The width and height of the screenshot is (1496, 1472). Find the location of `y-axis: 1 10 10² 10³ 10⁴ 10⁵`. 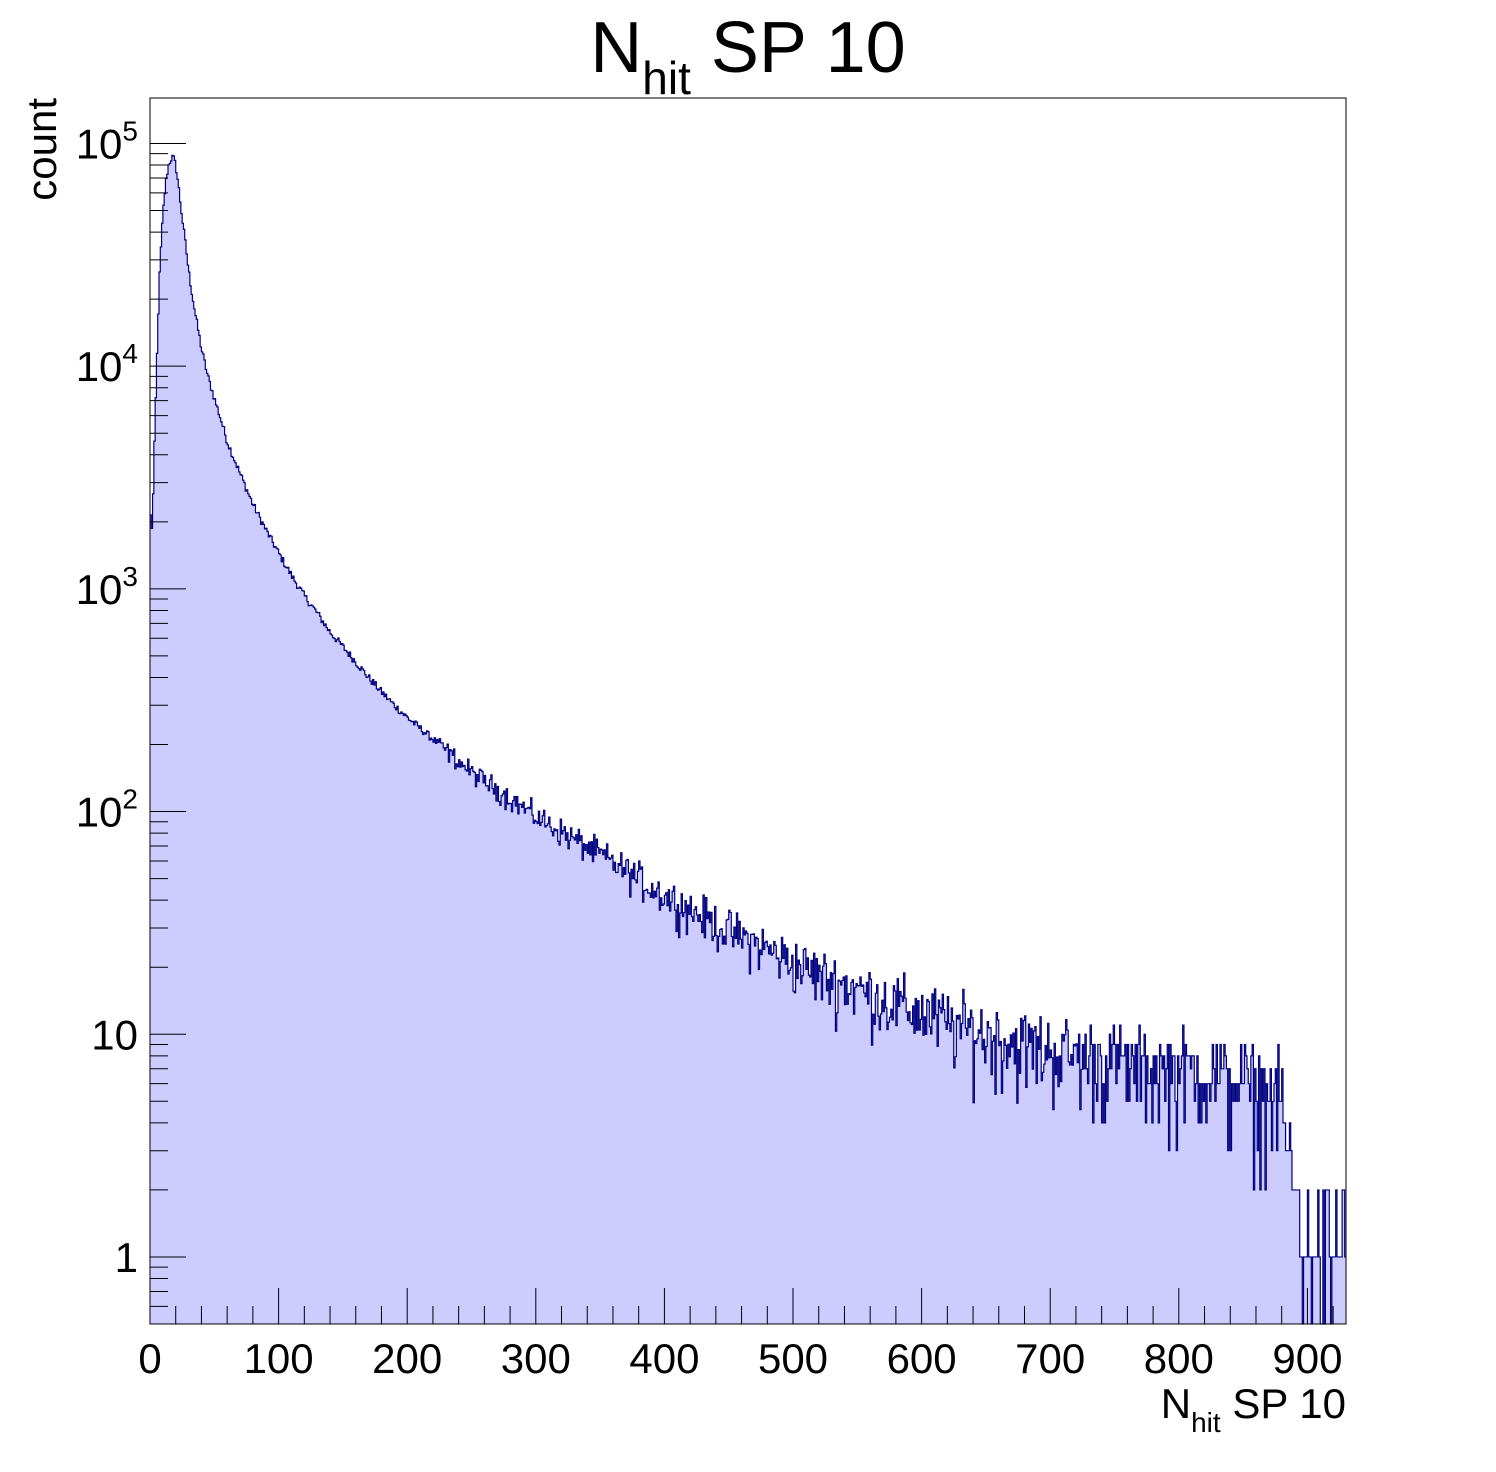

y-axis: 1 10 10² 10³ 10⁴ 10⁵ is located at coordinates (131, 720).